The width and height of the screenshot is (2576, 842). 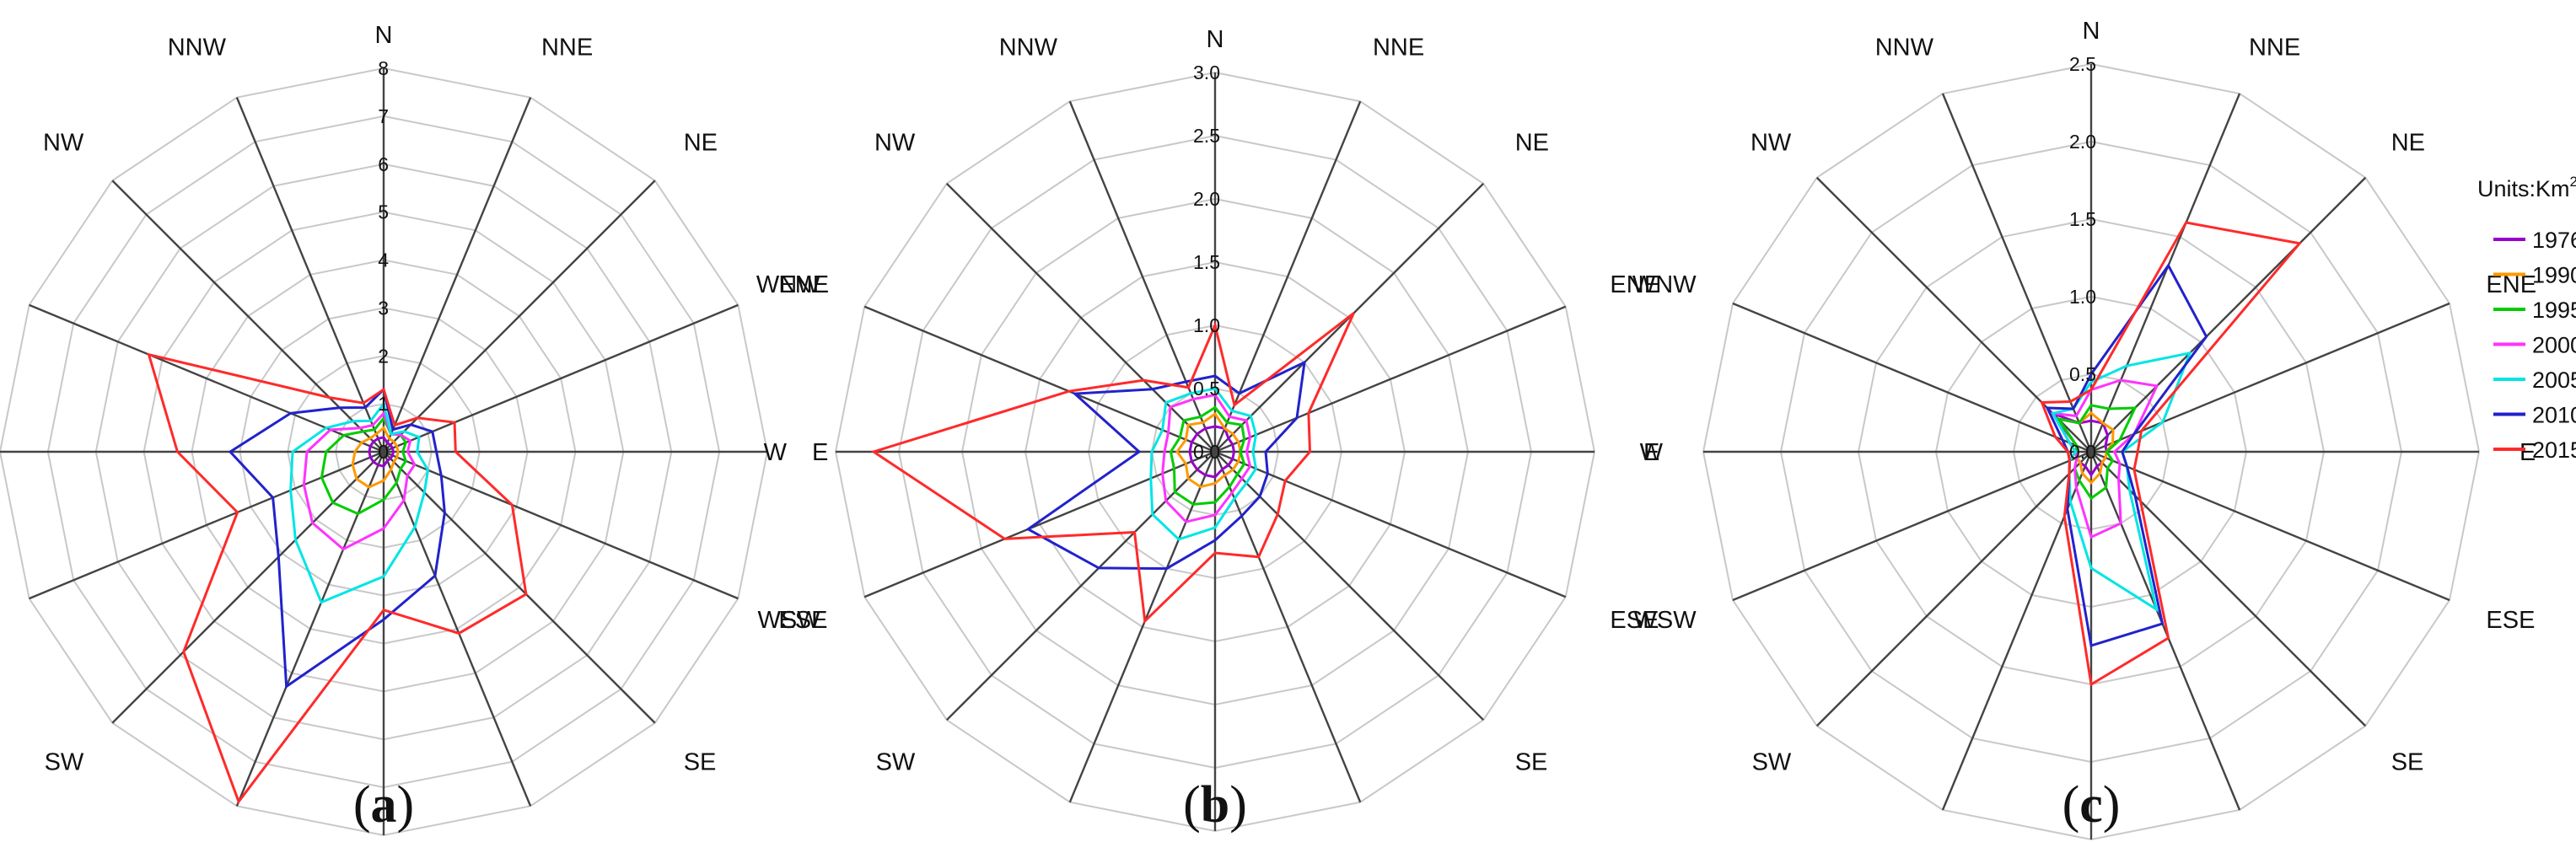 I want to click on spoke-c-NNE, so click(x=2165, y=273).